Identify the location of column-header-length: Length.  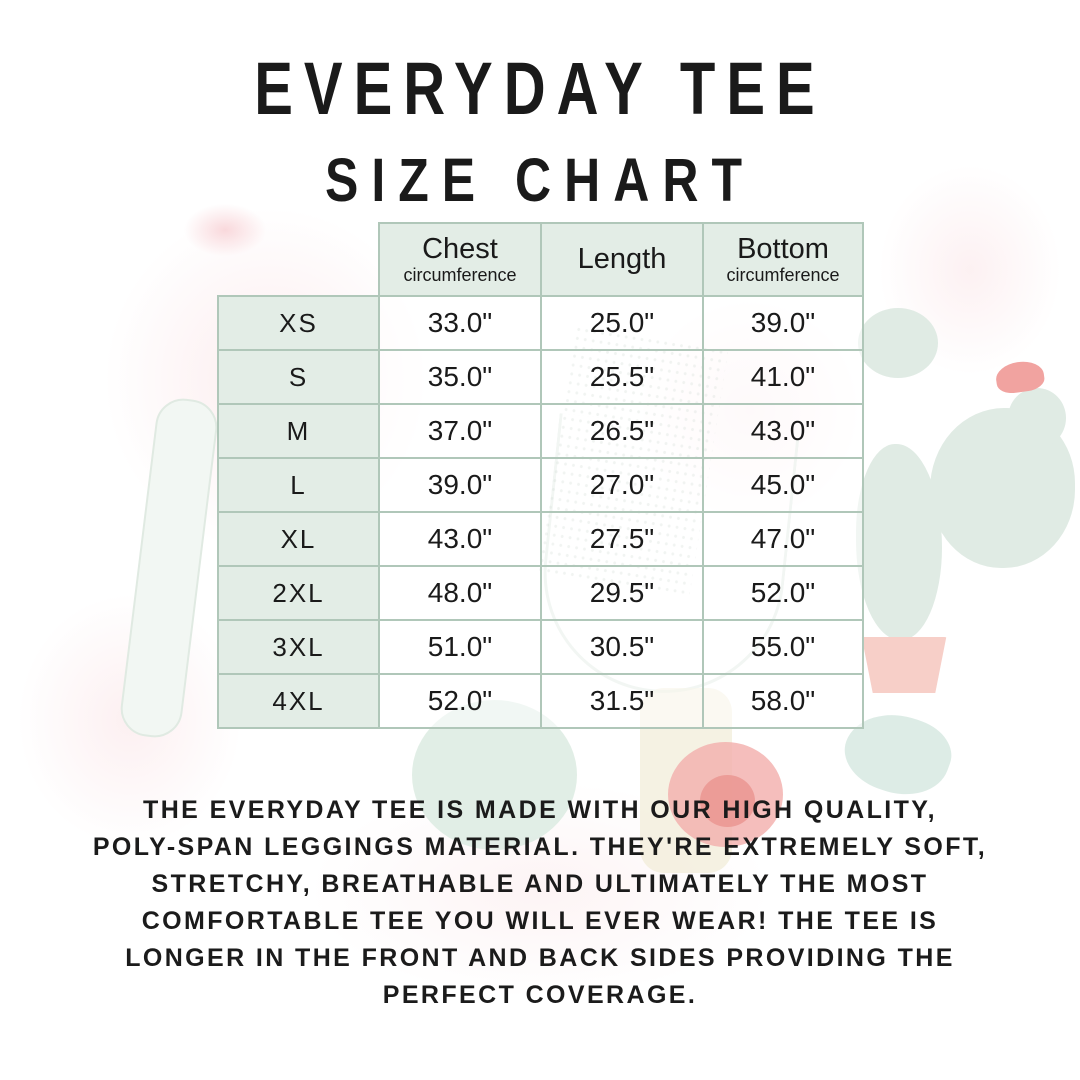
(622, 259).